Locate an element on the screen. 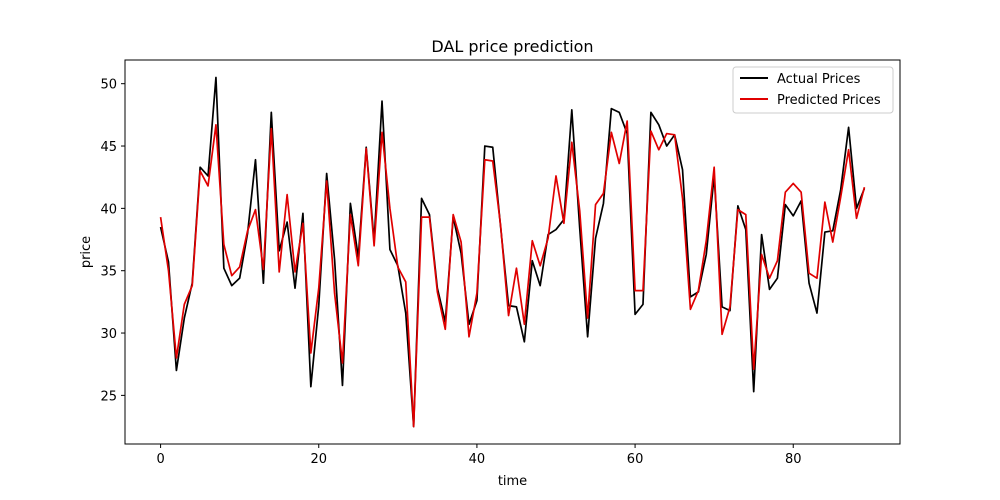  y-tick-label: 45 is located at coordinates (108, 147).